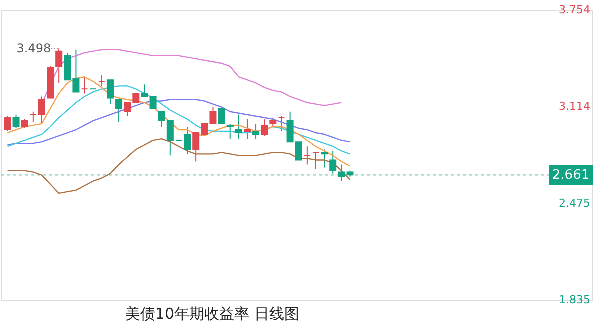 The width and height of the screenshot is (594, 326). What do you see at coordinates (212, 314) in the screenshot?
I see `text: 美债10年期收益率 日线图` at bounding box center [212, 314].